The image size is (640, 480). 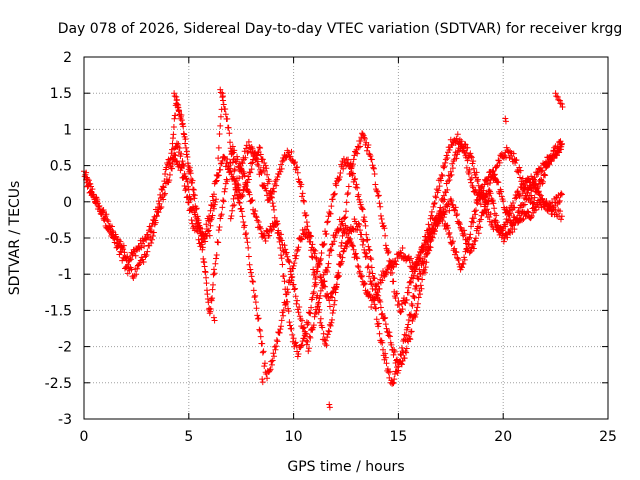 I want to click on x-tick-label: 5, so click(x=188, y=437).